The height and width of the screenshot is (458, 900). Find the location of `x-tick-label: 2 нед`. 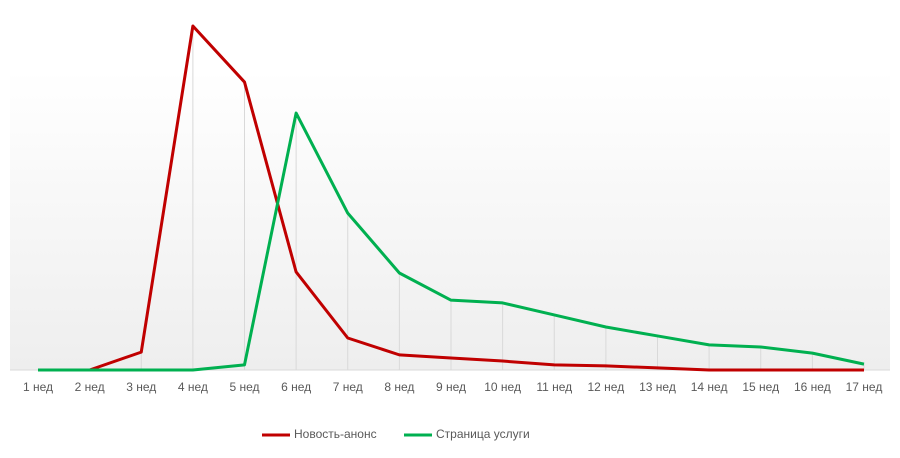

x-tick-label: 2 нед is located at coordinates (90, 387).